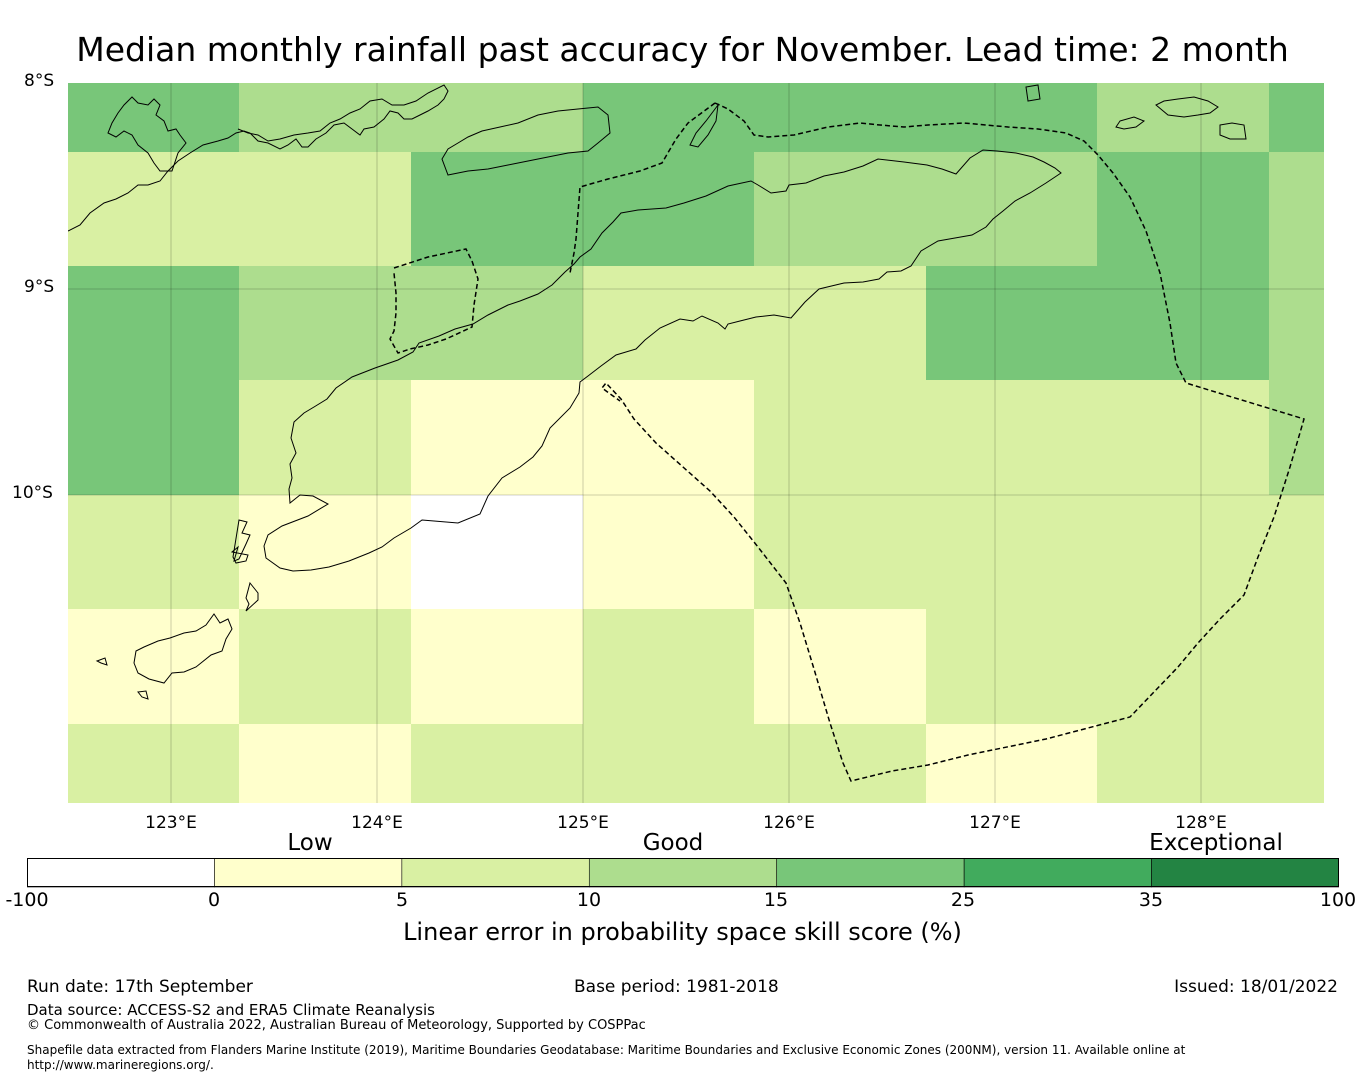  Describe the element at coordinates (1011, 117) in the screenshot. I see `skill-cell-r0-c5` at that location.